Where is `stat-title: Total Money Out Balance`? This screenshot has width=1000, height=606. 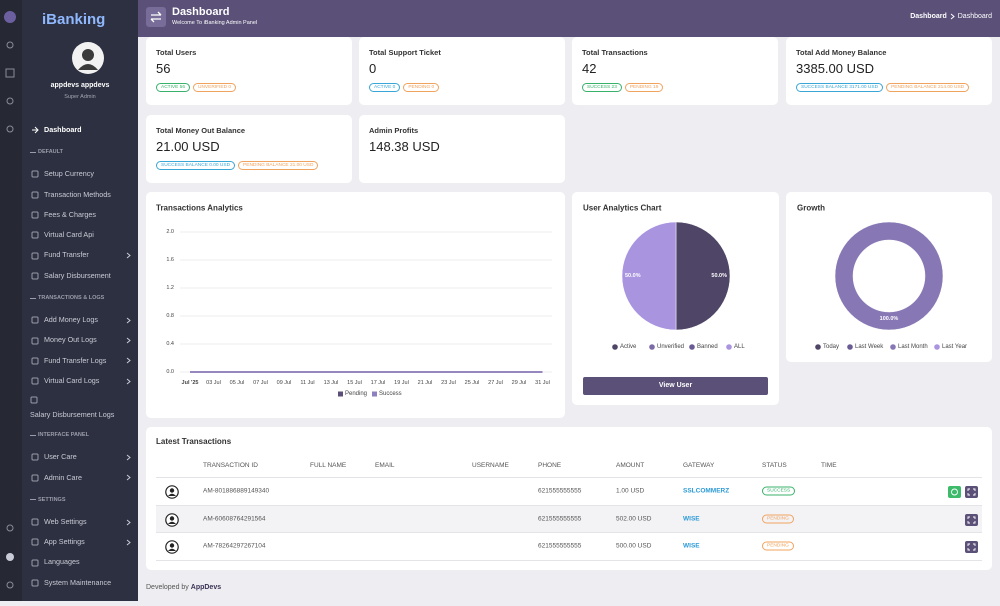
stat-title: Total Money Out Balance is located at coordinates (201, 130).